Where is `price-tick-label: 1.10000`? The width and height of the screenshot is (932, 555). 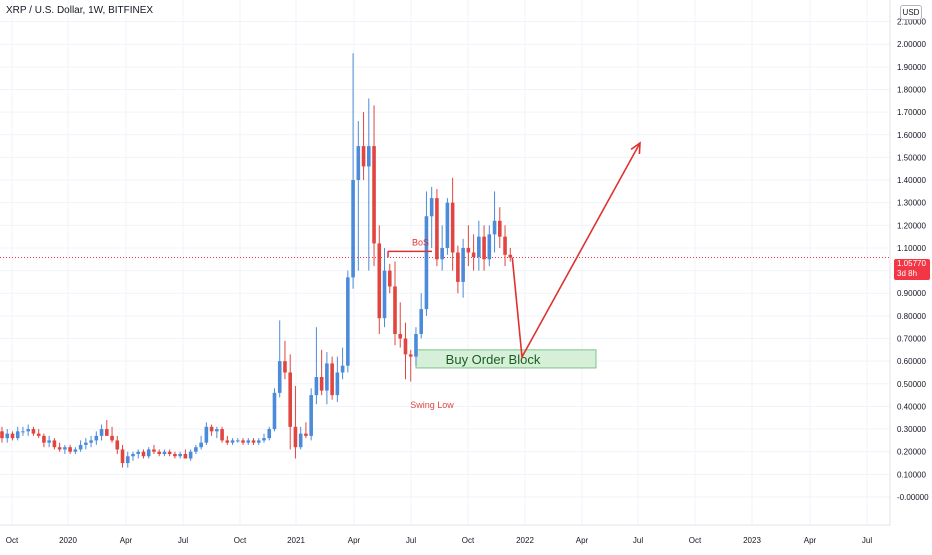
price-tick-label: 1.10000 is located at coordinates (911, 248).